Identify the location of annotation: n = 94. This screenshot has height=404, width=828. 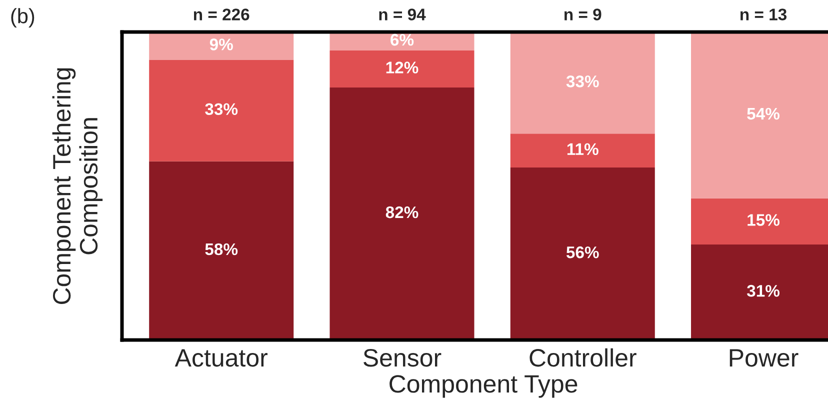
(402, 14).